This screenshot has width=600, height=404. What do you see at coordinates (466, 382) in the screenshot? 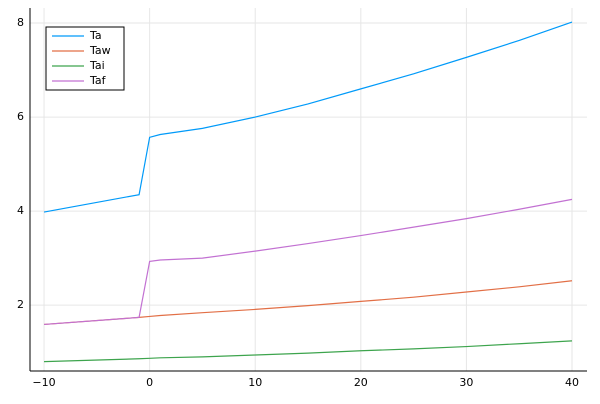
I see `x-tick-label: 30` at bounding box center [466, 382].